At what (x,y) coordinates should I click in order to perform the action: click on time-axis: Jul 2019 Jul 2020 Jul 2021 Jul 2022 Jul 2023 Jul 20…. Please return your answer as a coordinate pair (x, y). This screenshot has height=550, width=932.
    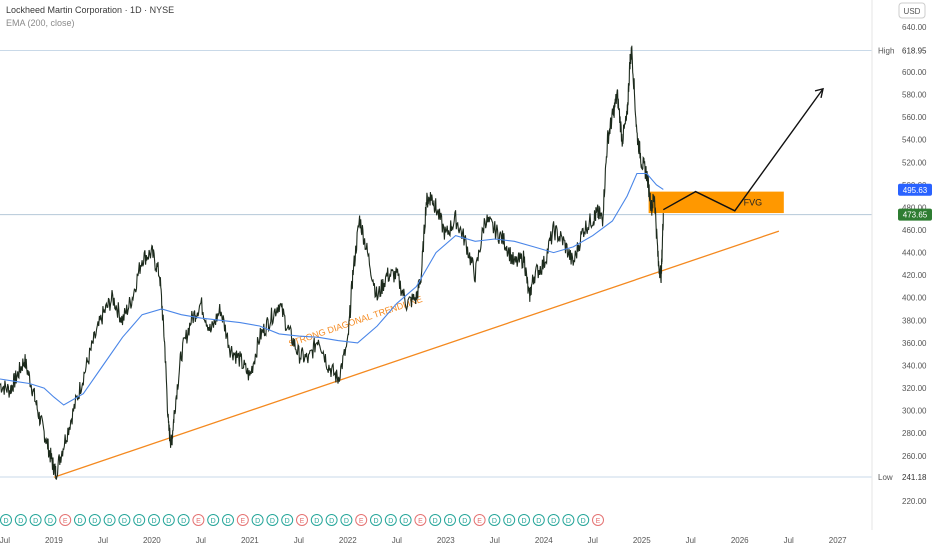
    Looking at the image, I should click on (423, 540).